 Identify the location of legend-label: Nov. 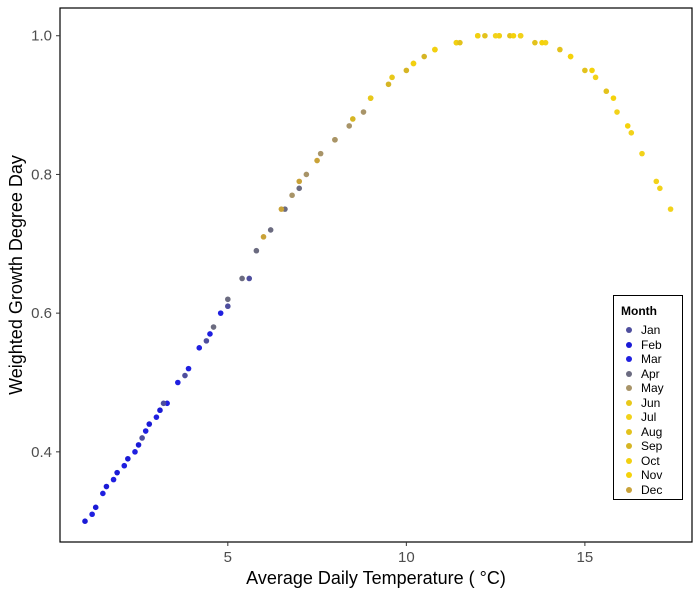
(652, 475).